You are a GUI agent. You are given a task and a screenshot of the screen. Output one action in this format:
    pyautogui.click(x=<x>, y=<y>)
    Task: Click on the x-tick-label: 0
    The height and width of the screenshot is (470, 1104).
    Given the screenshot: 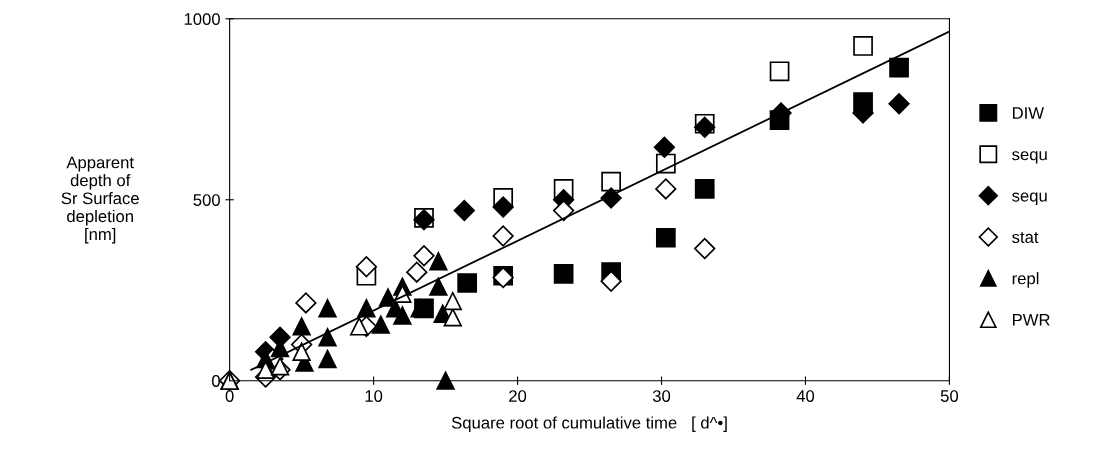 What is the action you would take?
    pyautogui.click(x=229, y=396)
    